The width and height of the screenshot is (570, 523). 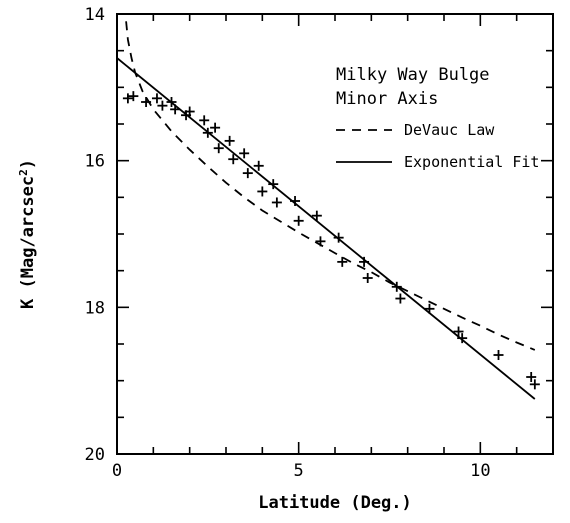 I want to click on legend-title-line-1: Milky Way Bulge, so click(x=413, y=75).